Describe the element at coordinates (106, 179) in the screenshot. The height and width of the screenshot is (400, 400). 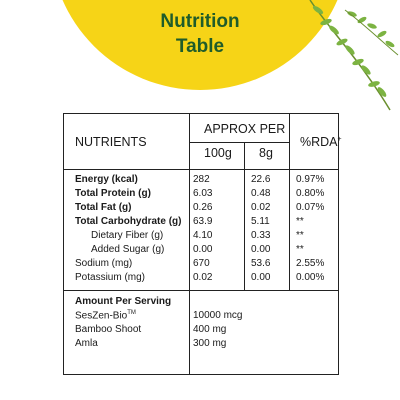
I see `nutrient-name: Energy (kcal)` at that location.